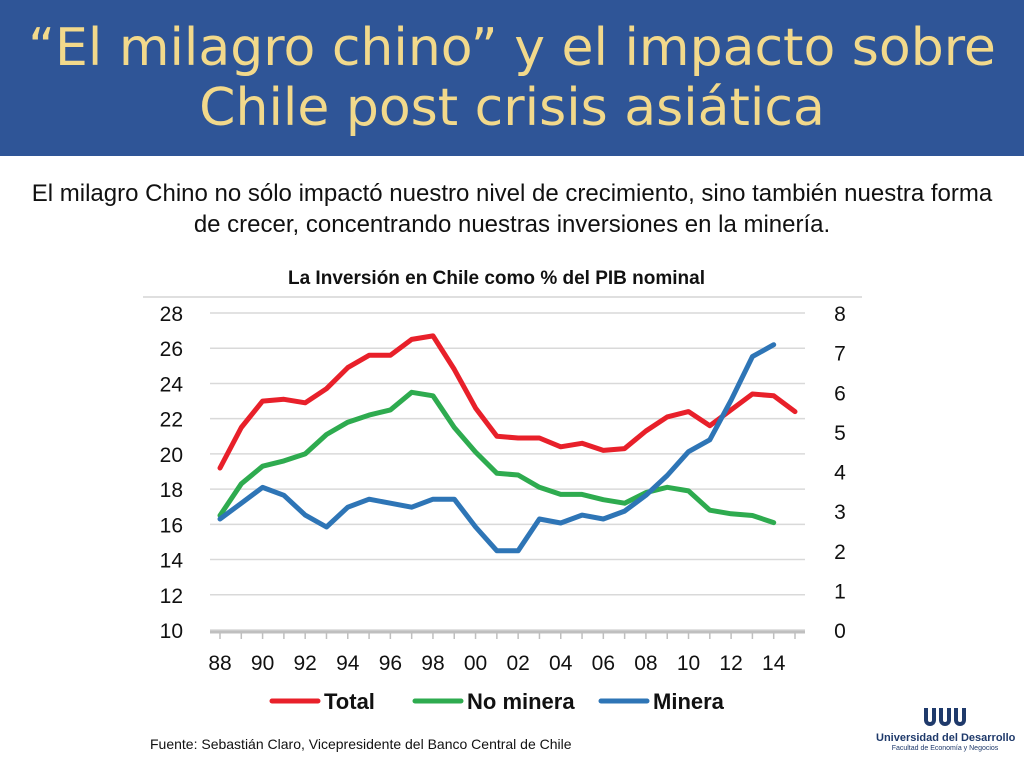 This screenshot has height=768, width=1024. Describe the element at coordinates (840, 591) in the screenshot. I see `y-right-tick-label: 1` at that location.